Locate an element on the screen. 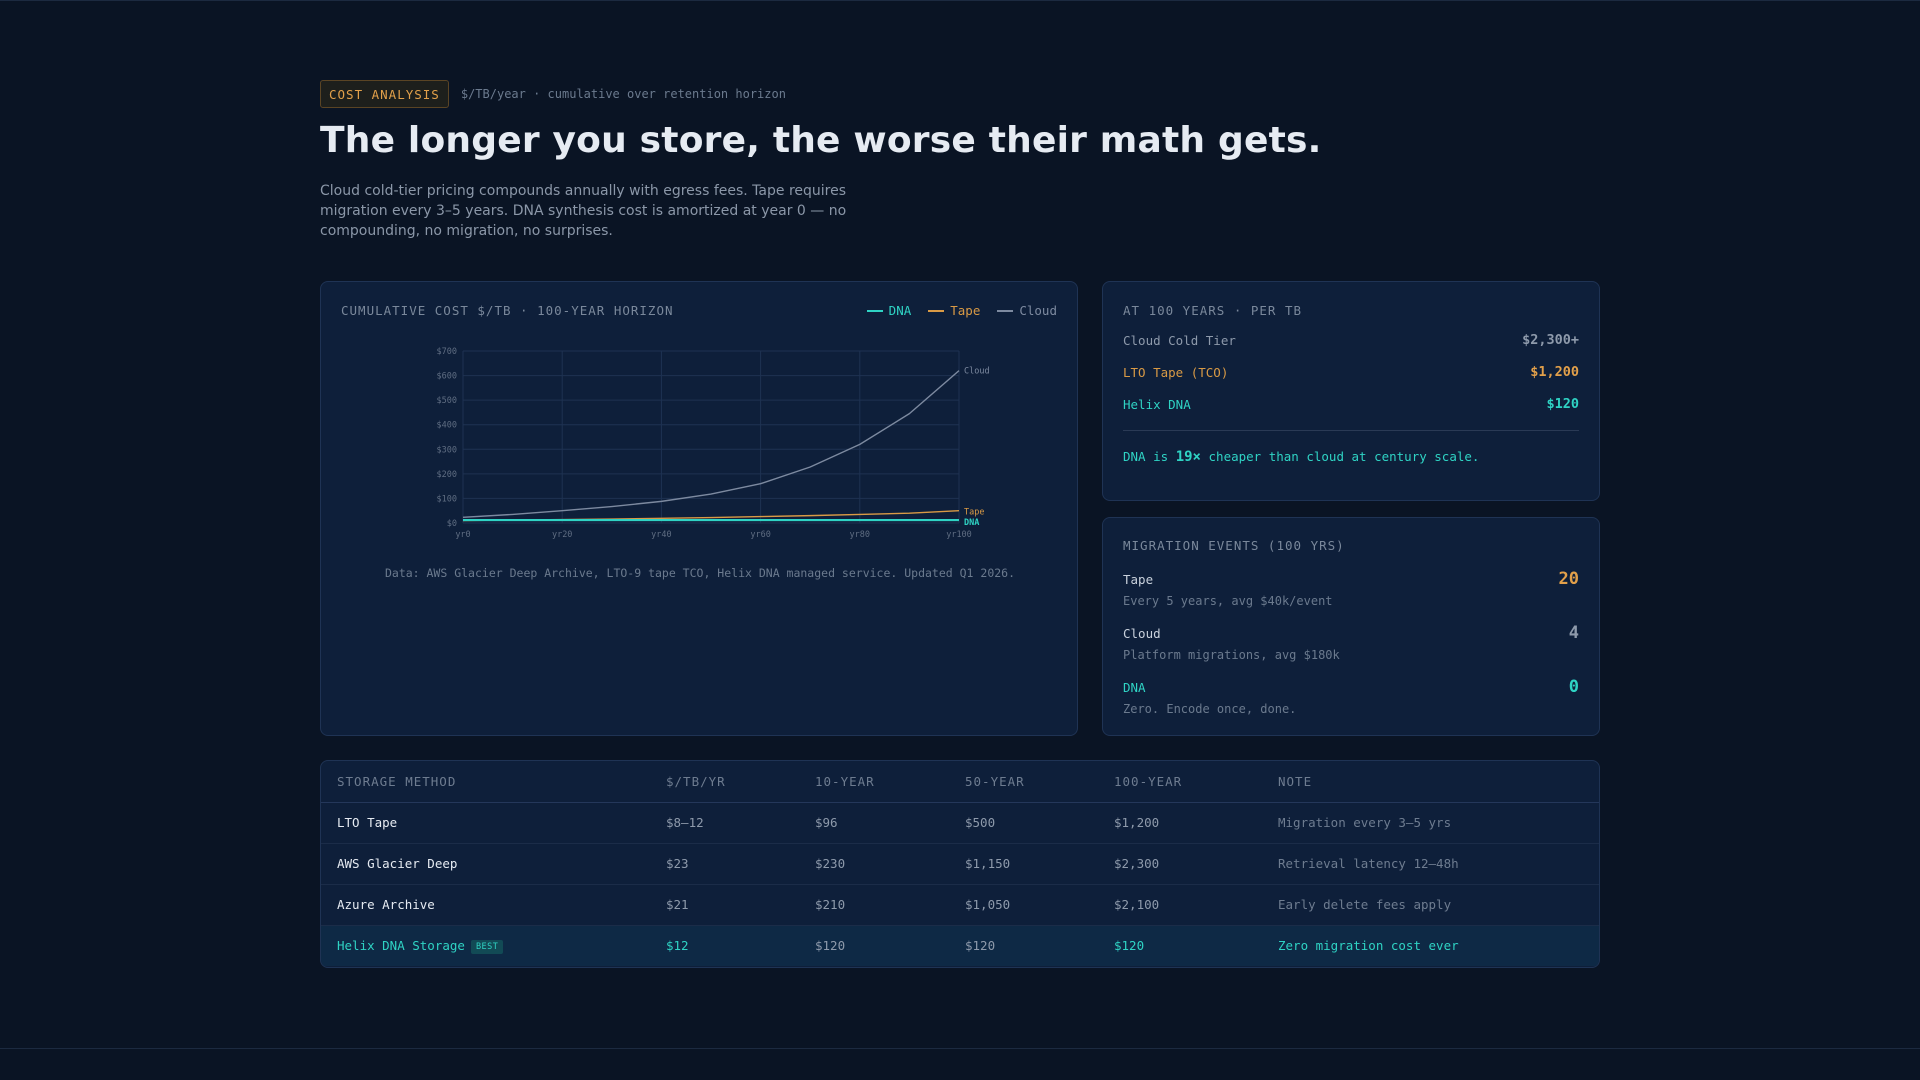 This screenshot has height=1080, width=1920. cell-50-year: $1,150 is located at coordinates (1023, 864).